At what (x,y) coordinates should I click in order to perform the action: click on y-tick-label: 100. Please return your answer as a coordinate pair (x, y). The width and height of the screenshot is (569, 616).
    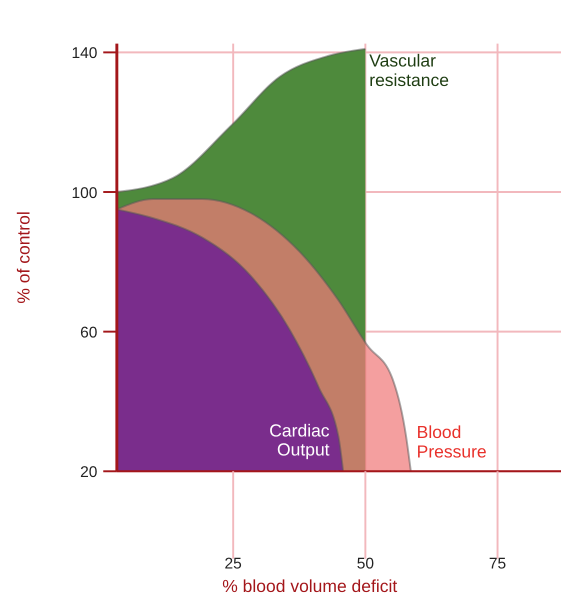
    Looking at the image, I should click on (84, 193).